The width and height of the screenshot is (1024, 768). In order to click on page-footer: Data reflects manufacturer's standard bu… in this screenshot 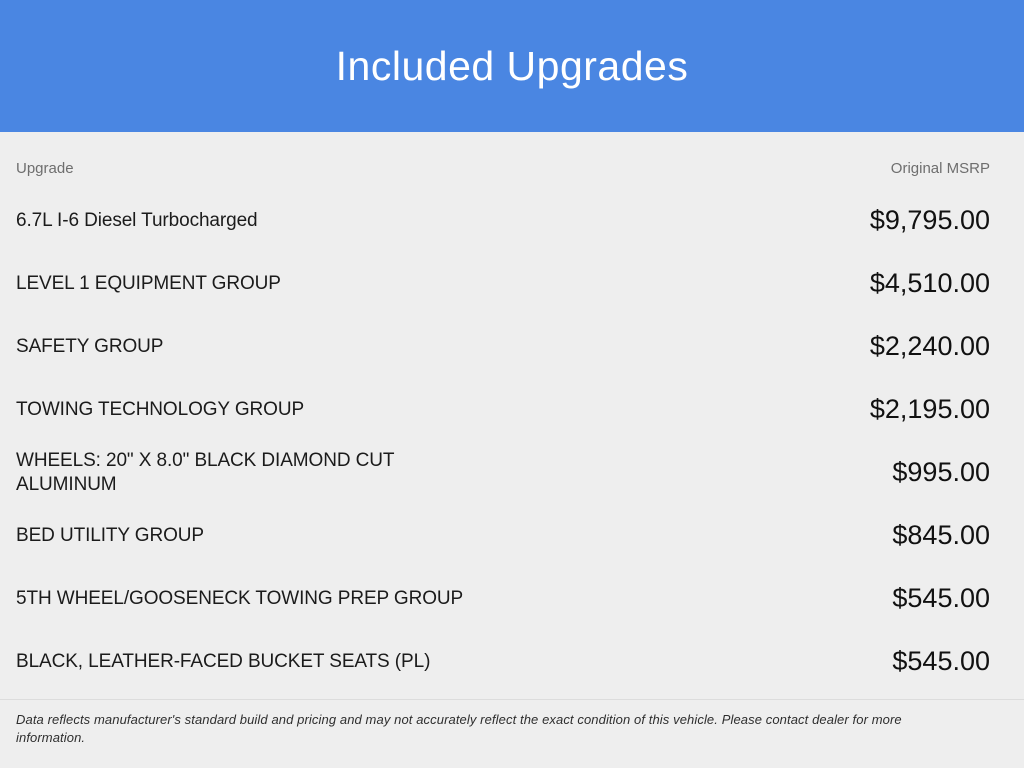, I will do `click(512, 723)`.